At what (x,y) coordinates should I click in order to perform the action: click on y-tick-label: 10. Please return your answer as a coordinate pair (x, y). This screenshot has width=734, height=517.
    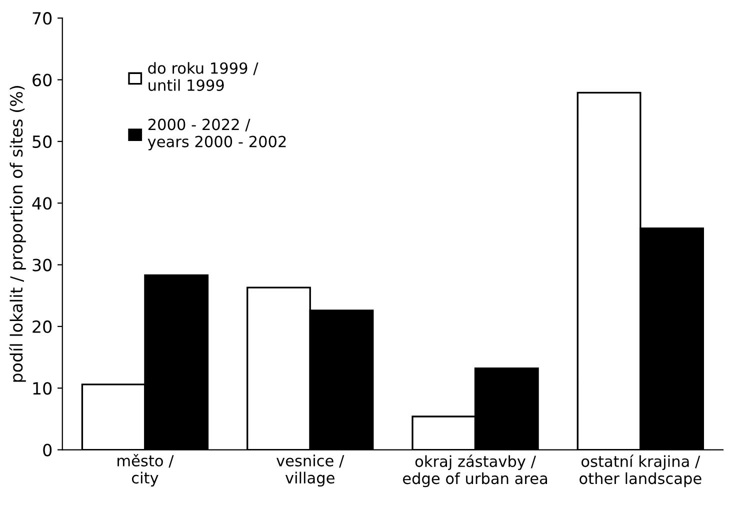
    Looking at the image, I should click on (42, 388).